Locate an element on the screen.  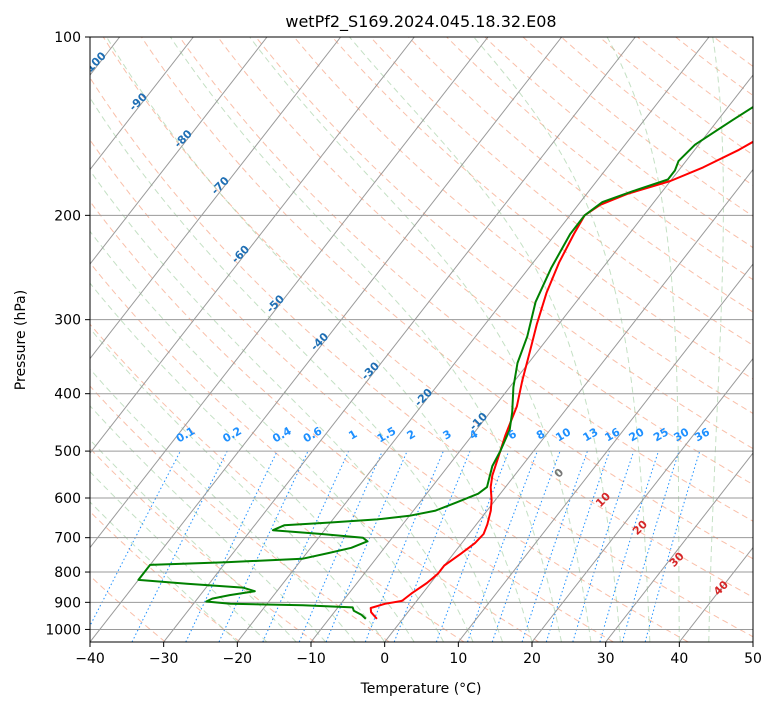
mixing-ratio-label: 36 is located at coordinates (702, 434).